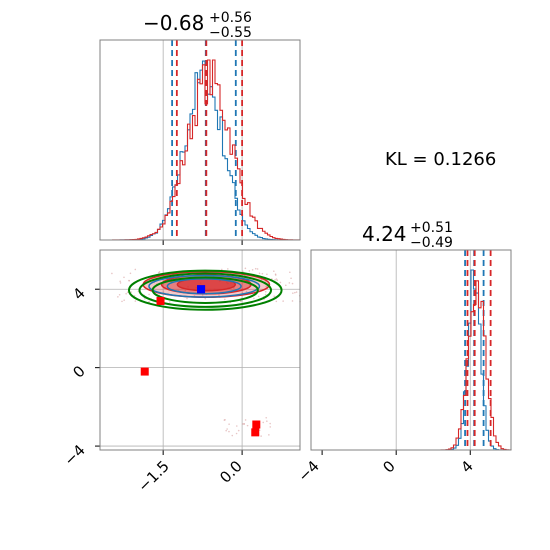 The height and width of the screenshot is (550, 550). What do you see at coordinates (440, 159) in the screenshot?
I see `kl-annotation: KL = 0.1266` at bounding box center [440, 159].